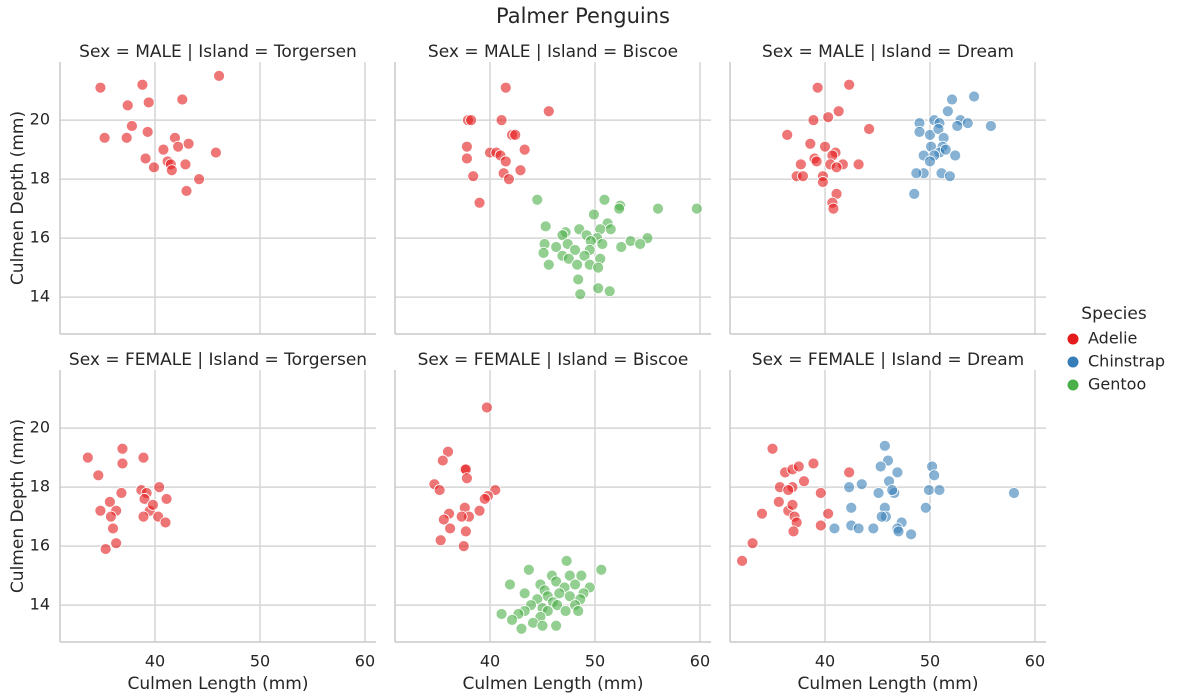 The height and width of the screenshot is (700, 1188). Describe the element at coordinates (155, 661) in the screenshot. I see `x-tick-label: 40` at that location.